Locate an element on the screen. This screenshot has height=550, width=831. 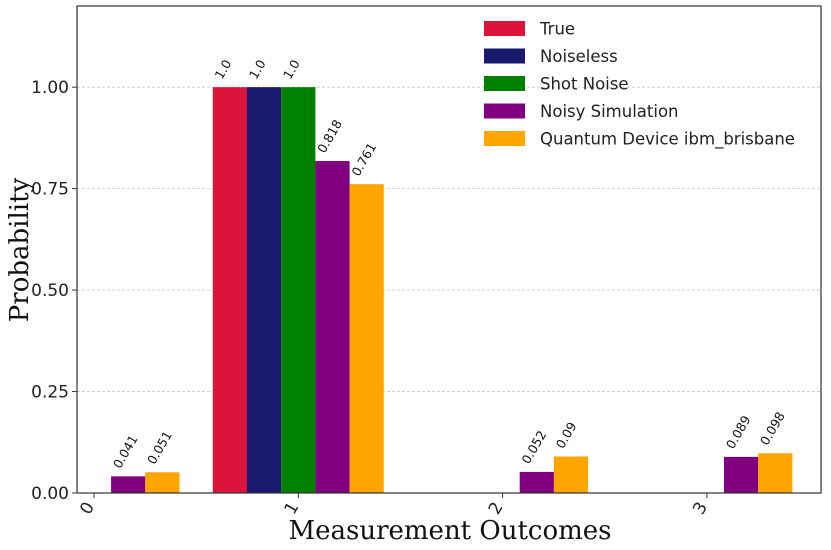
x-tick-label: 0 is located at coordinates (87, 508).